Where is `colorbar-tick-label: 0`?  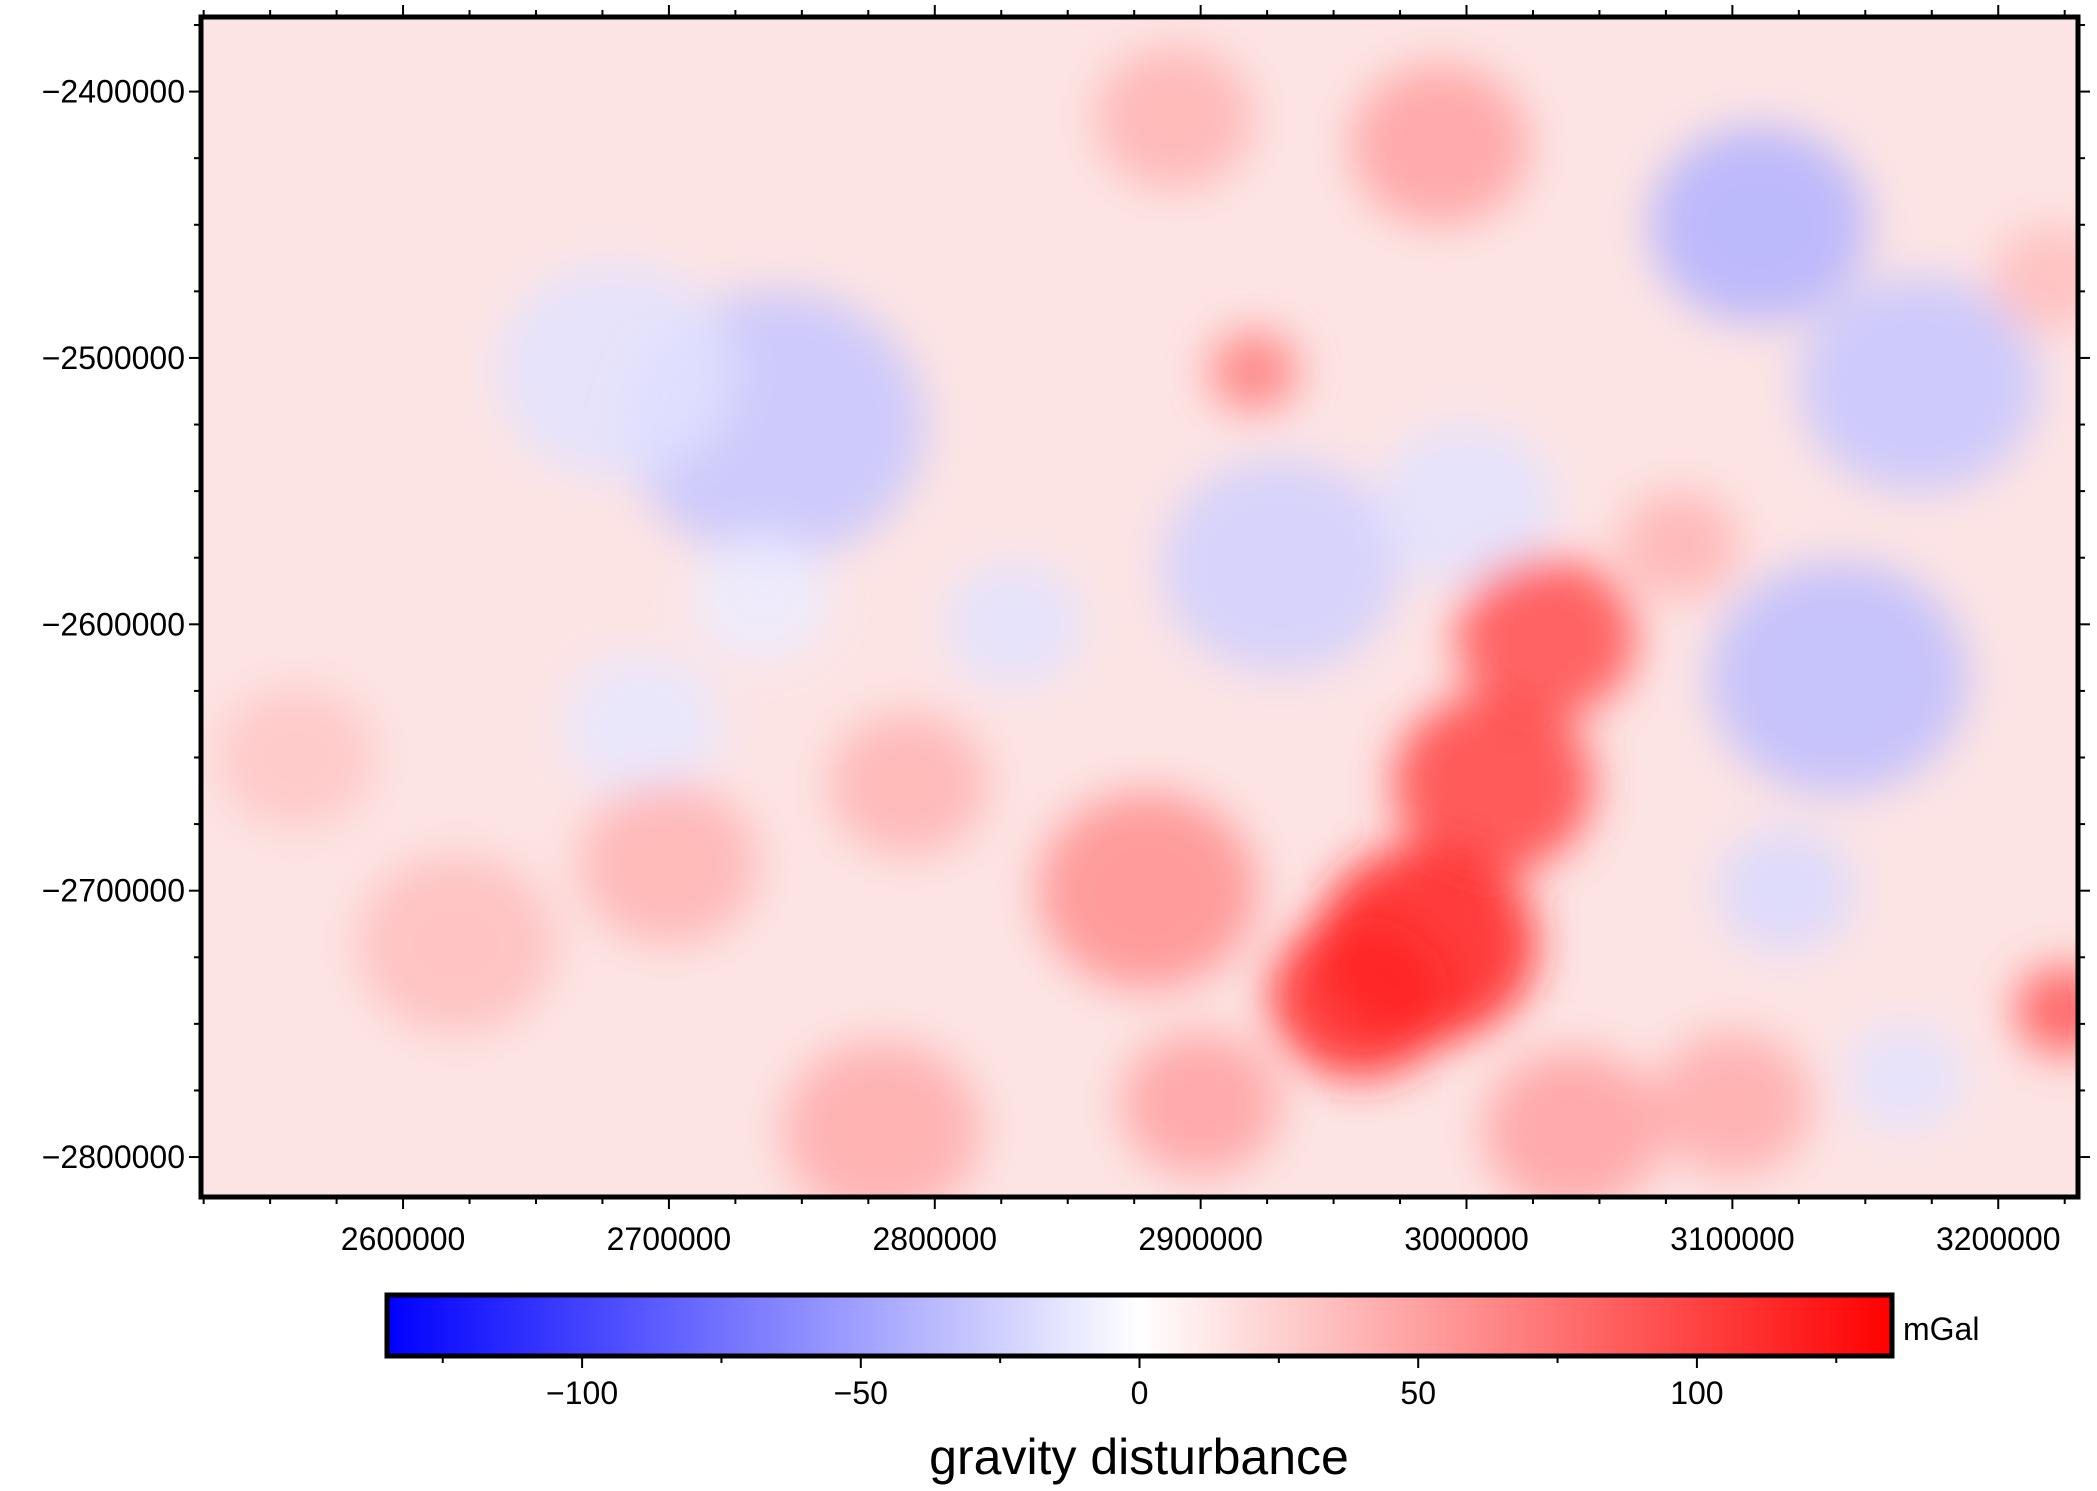
colorbar-tick-label: 0 is located at coordinates (1140, 1393).